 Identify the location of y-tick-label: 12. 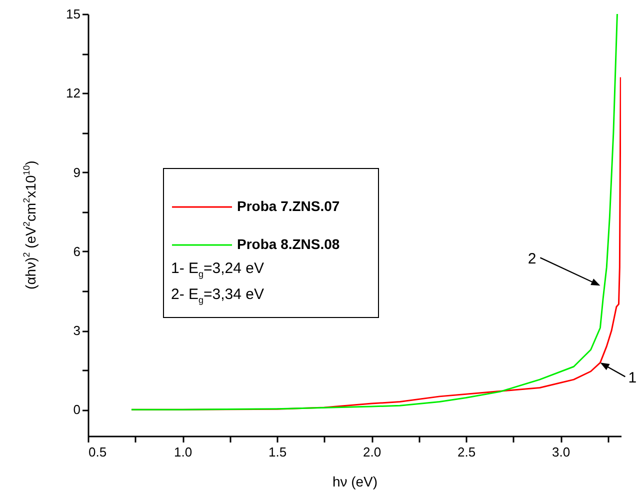
(73, 93).